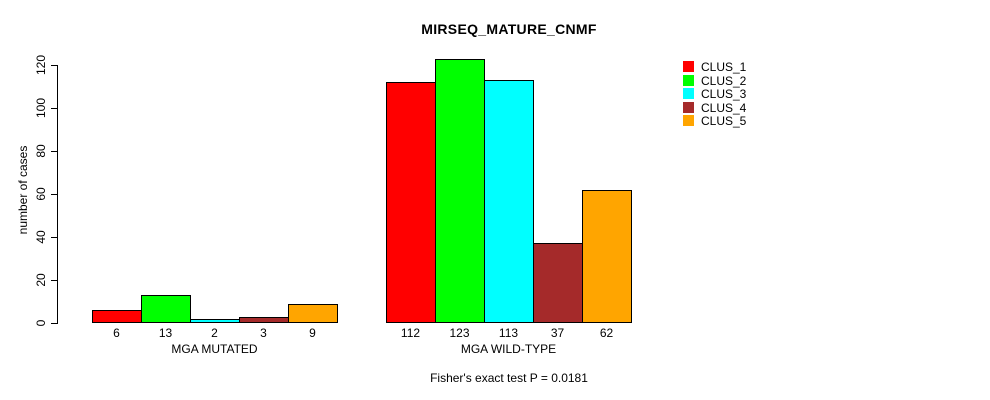 The image size is (990, 400). I want to click on legend-item-clus-3: CLUS_3, so click(723, 94).